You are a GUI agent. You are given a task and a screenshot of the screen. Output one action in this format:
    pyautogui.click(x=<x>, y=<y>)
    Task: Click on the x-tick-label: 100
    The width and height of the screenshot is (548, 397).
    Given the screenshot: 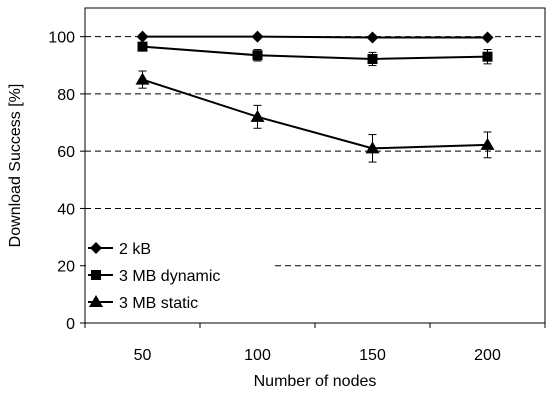 What is the action you would take?
    pyautogui.click(x=257, y=355)
    